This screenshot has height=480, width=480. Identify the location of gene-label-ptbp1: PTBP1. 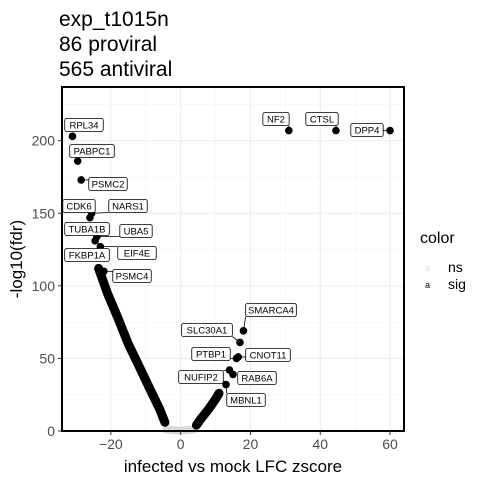
(211, 355).